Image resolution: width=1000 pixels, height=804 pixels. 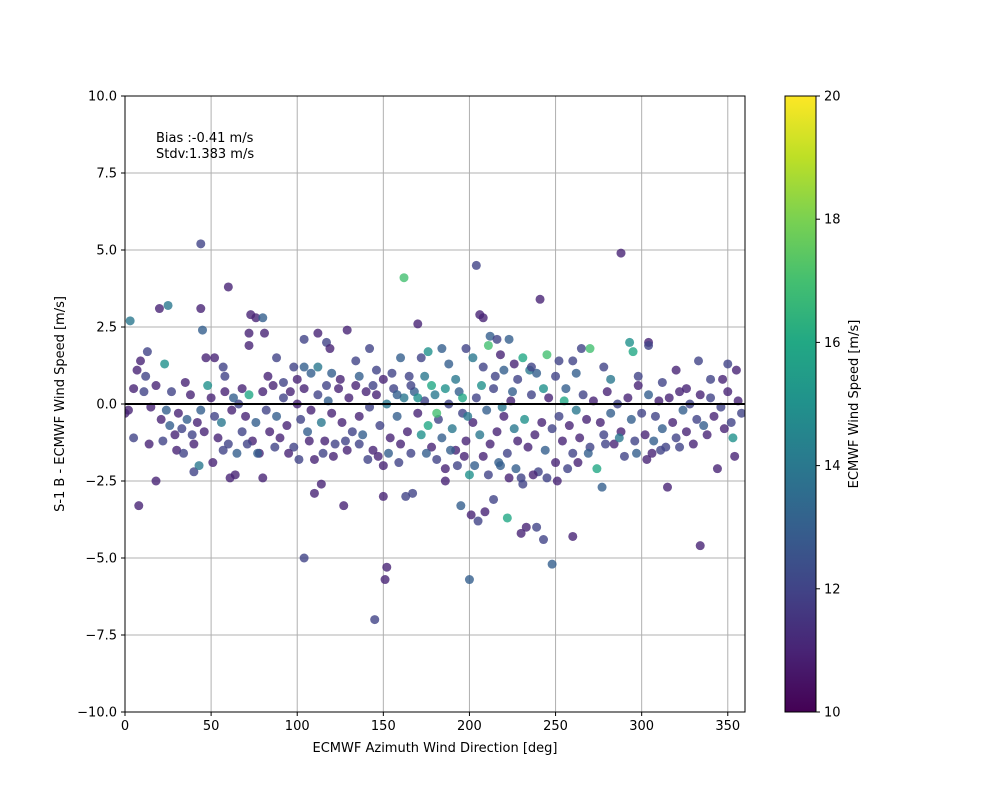 I want to click on colorbar: 10 12 14 16 18 20 ECMWF Wind Speed [m/s], so click(x=823, y=405).